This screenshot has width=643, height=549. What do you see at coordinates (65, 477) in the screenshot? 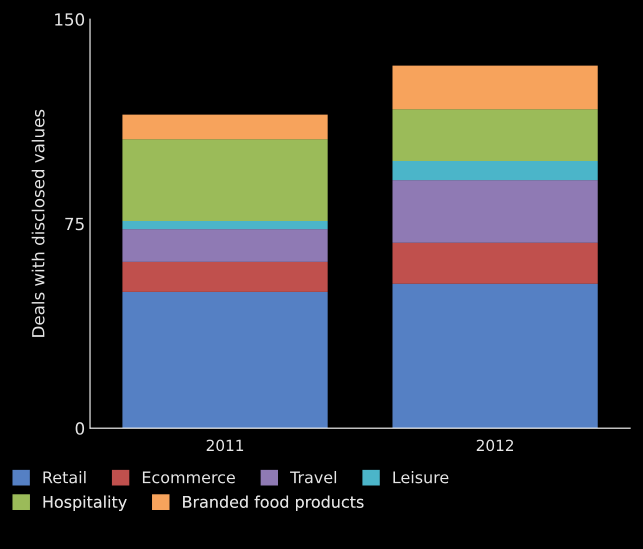
I see `legend-label: Retail` at bounding box center [65, 477].